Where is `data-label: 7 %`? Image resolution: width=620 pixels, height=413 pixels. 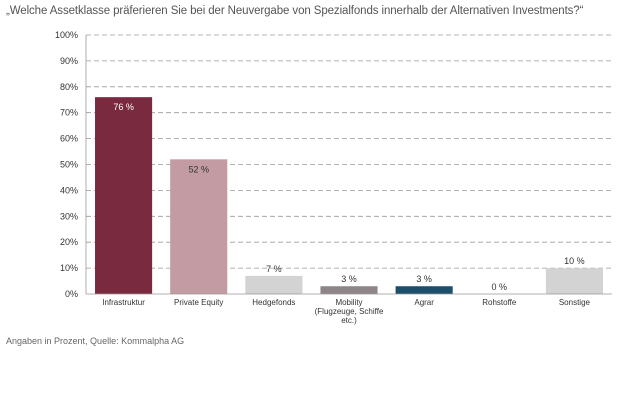
data-label: 7 % is located at coordinates (274, 269).